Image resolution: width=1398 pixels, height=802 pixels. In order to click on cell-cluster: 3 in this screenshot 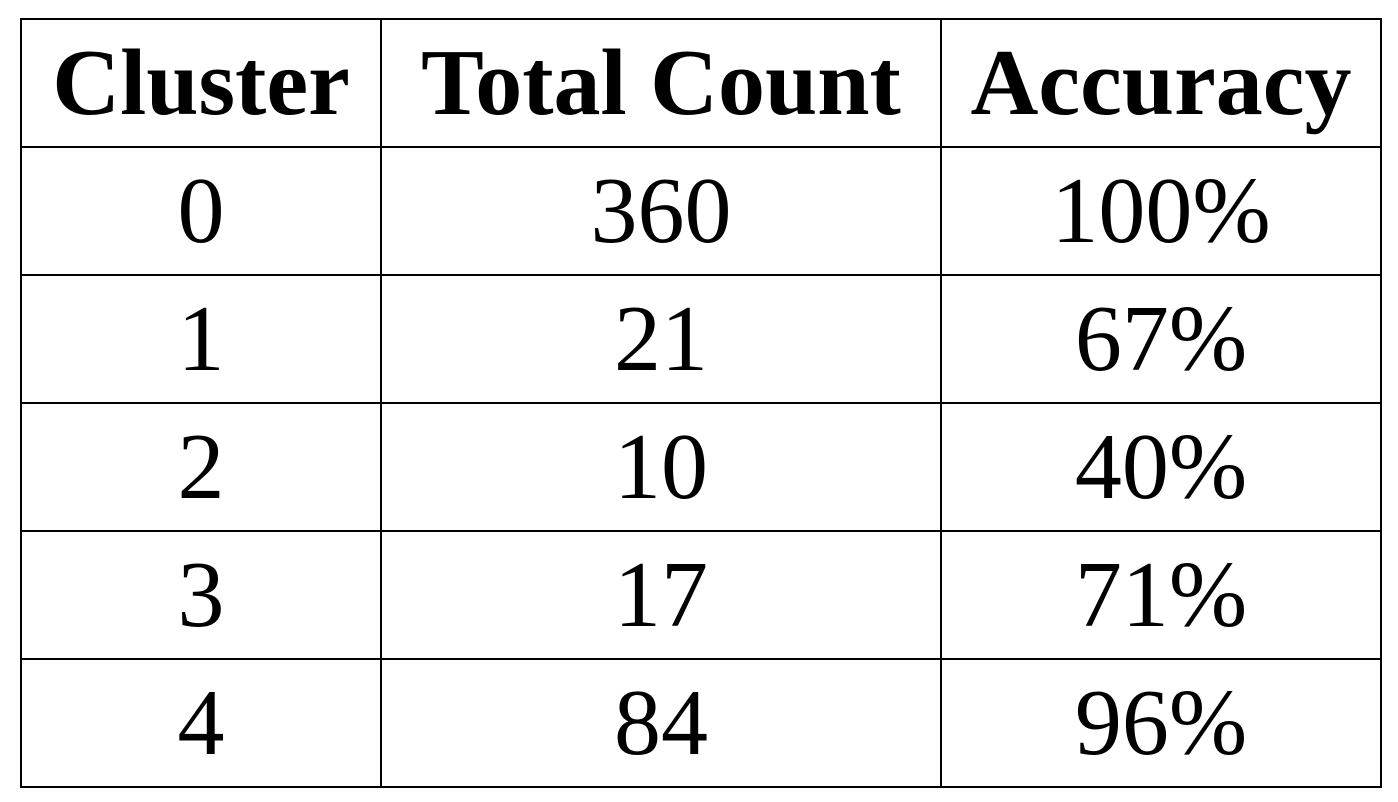, I will do `click(201, 595)`.